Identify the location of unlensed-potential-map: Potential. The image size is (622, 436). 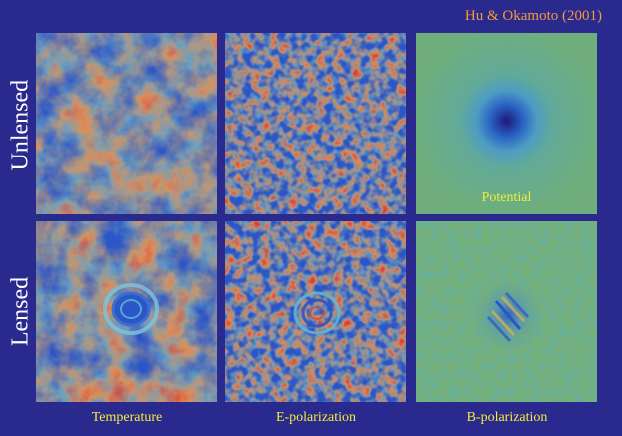
(506, 123).